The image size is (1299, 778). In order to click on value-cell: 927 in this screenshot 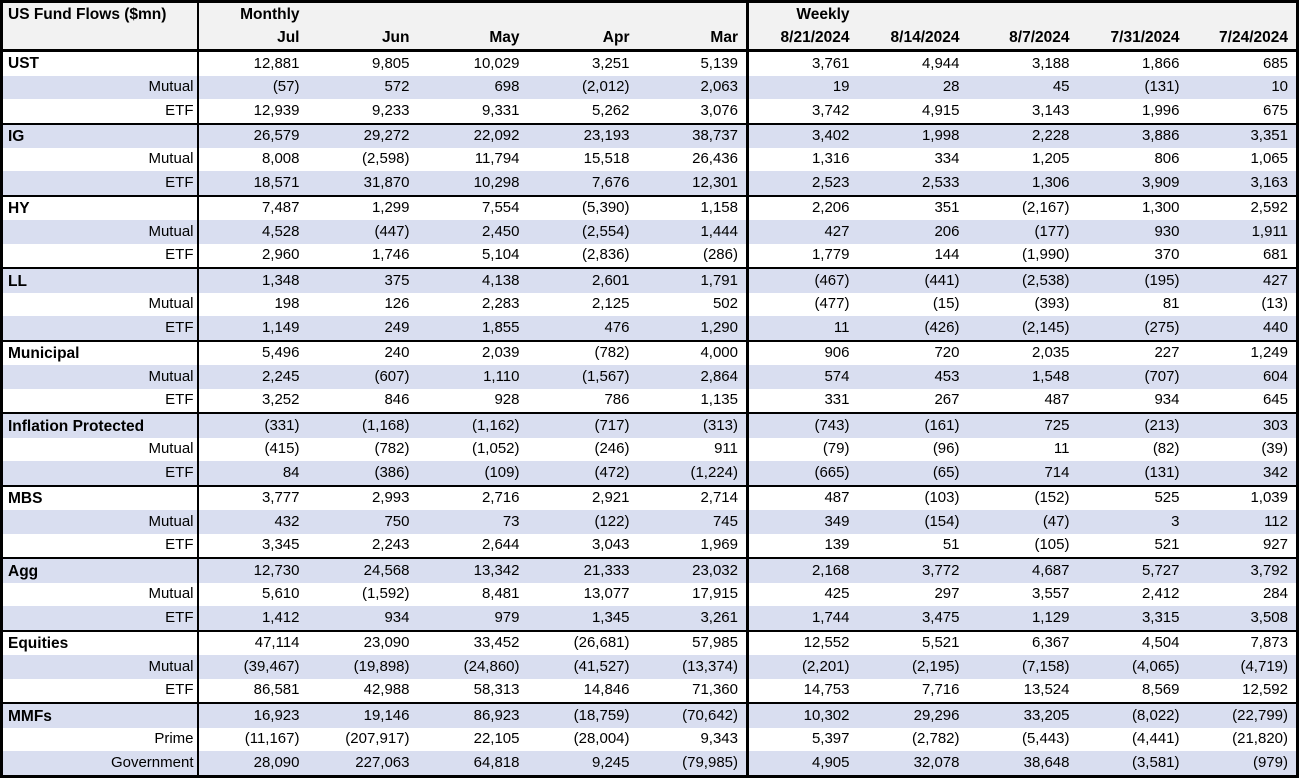, I will do `click(1275, 545)`.